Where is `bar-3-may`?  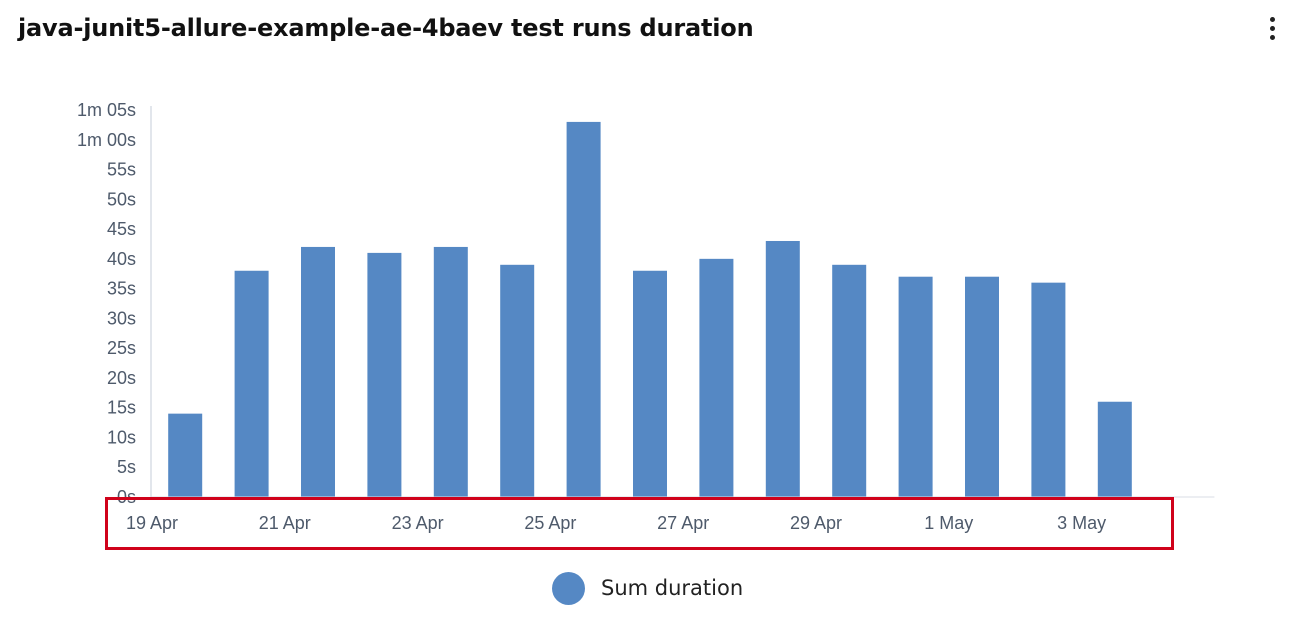 bar-3-may is located at coordinates (1114, 449).